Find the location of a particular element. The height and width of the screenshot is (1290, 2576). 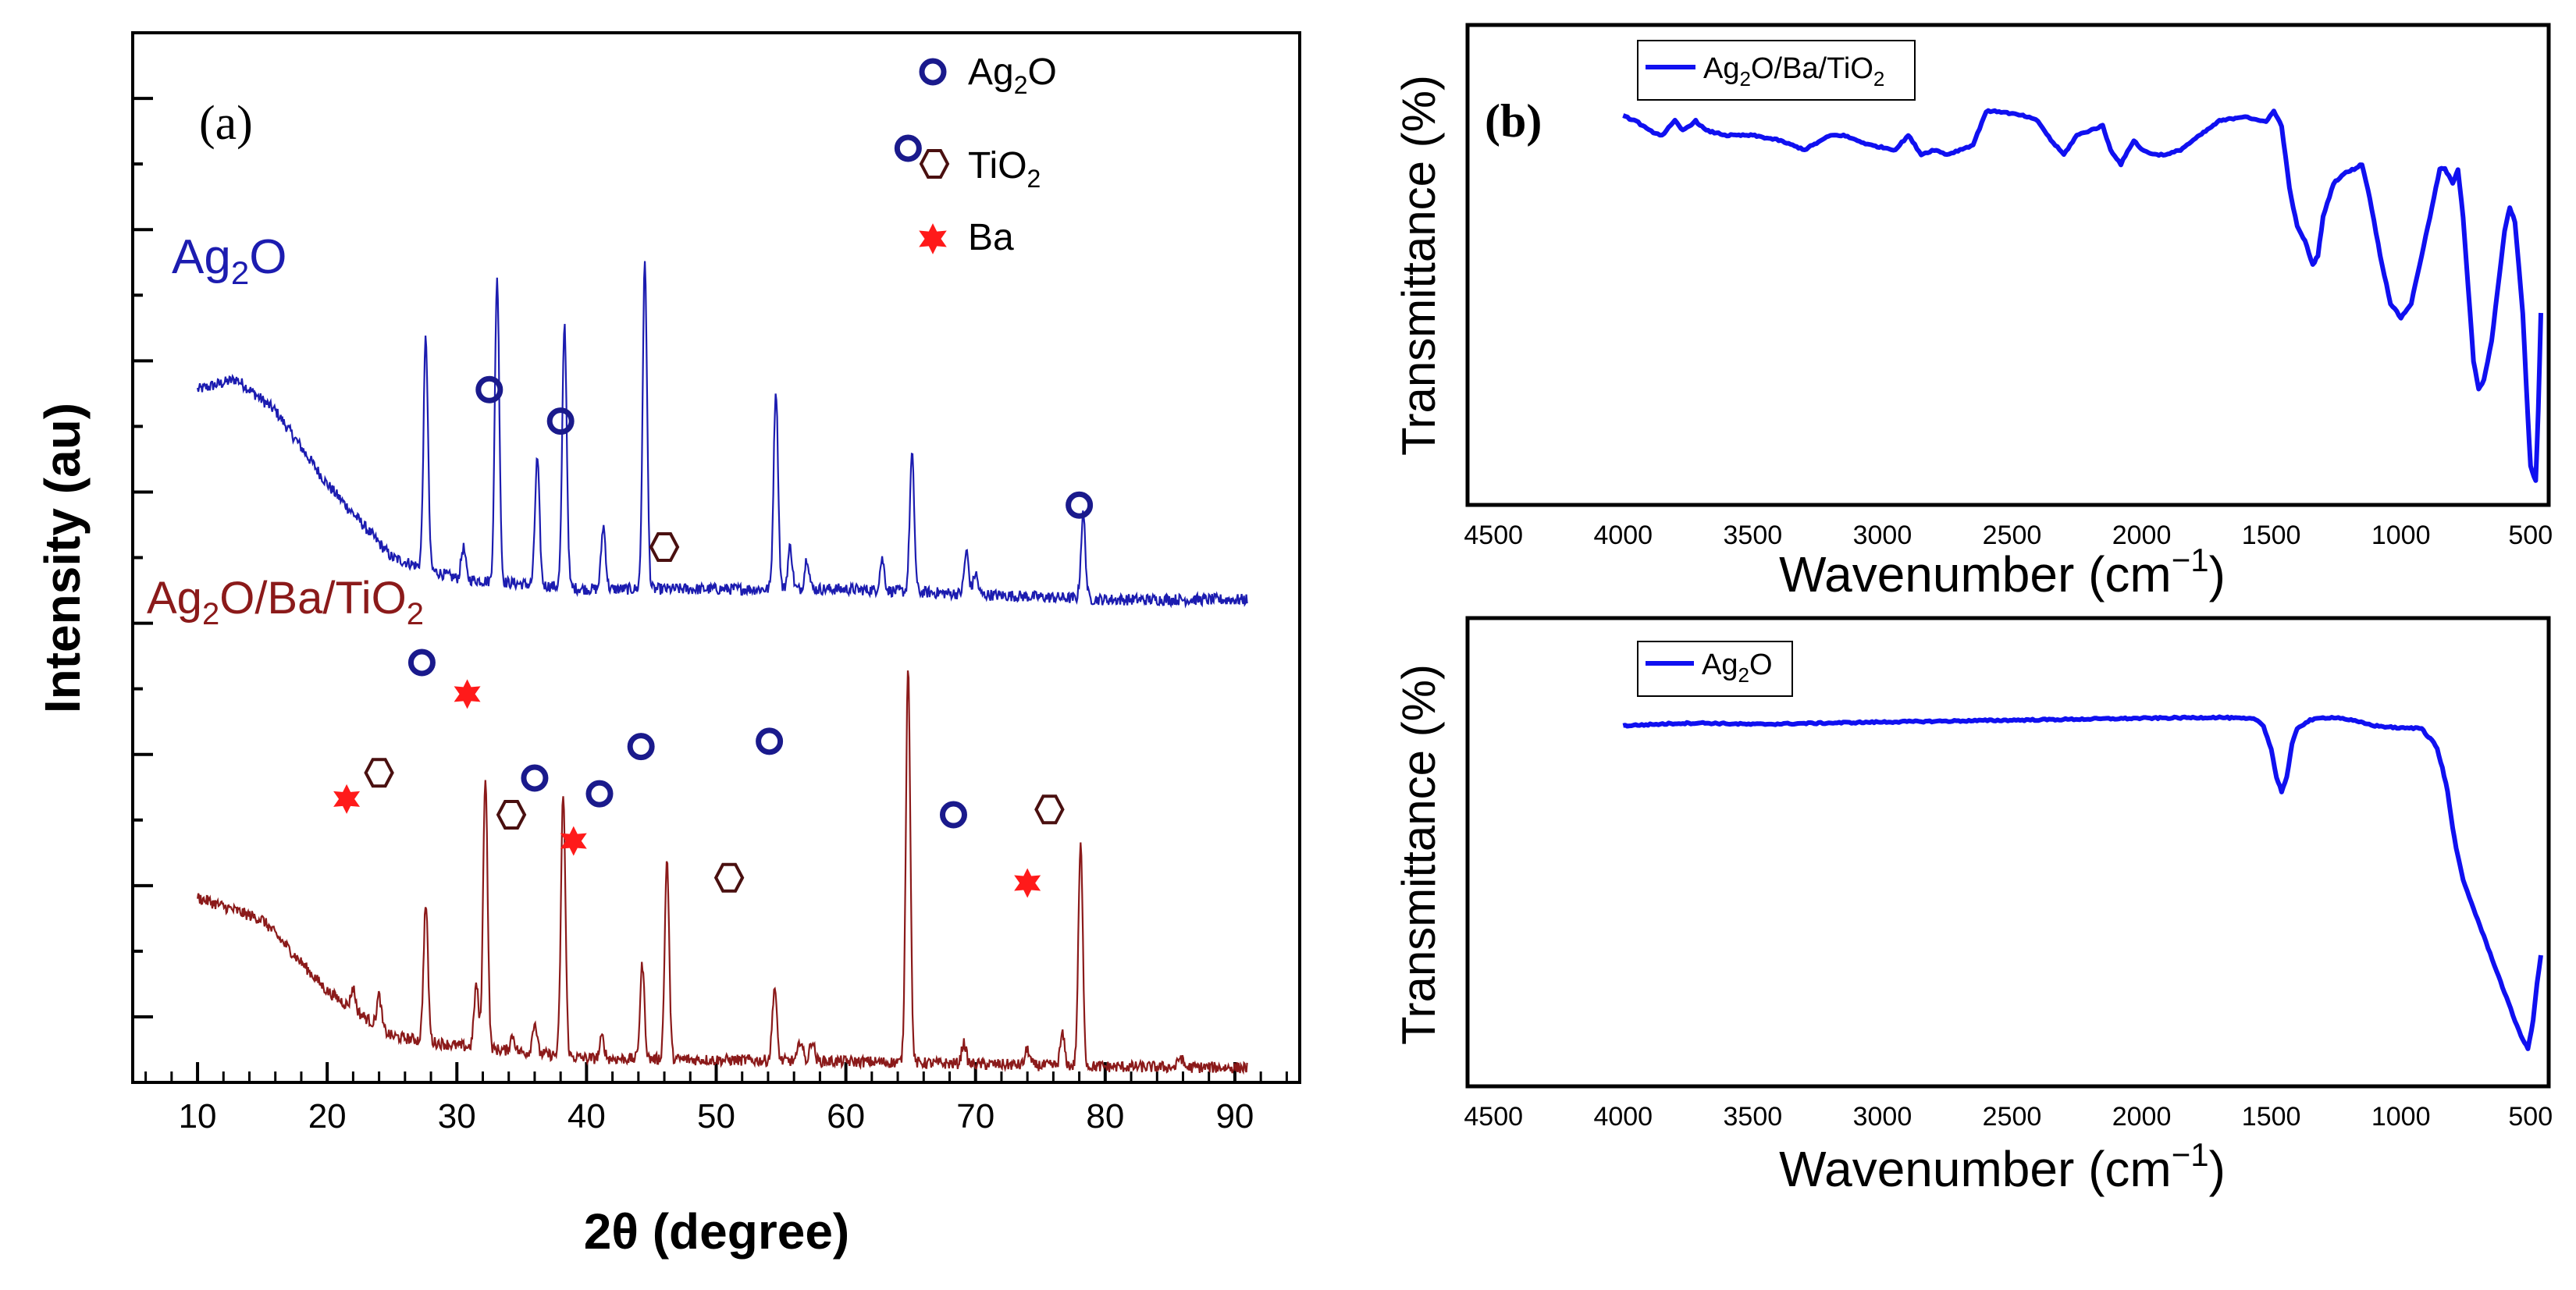

series-label-ag2o: Ag2O is located at coordinates (229, 260).